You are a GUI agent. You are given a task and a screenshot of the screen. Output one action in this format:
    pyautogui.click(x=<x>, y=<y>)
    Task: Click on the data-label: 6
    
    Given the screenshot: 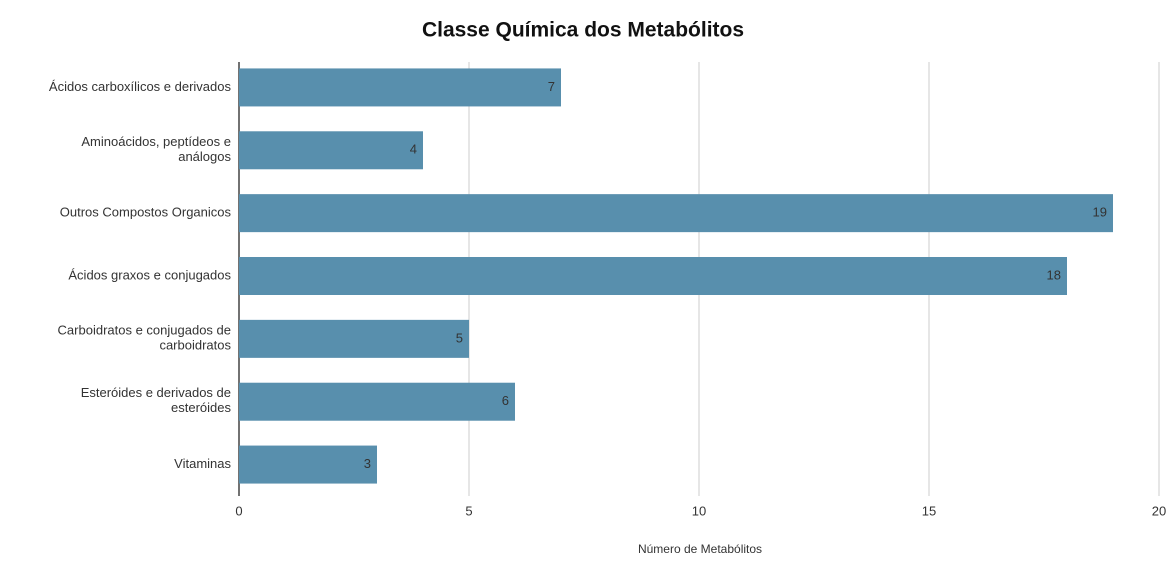 What is the action you would take?
    pyautogui.click(x=505, y=400)
    